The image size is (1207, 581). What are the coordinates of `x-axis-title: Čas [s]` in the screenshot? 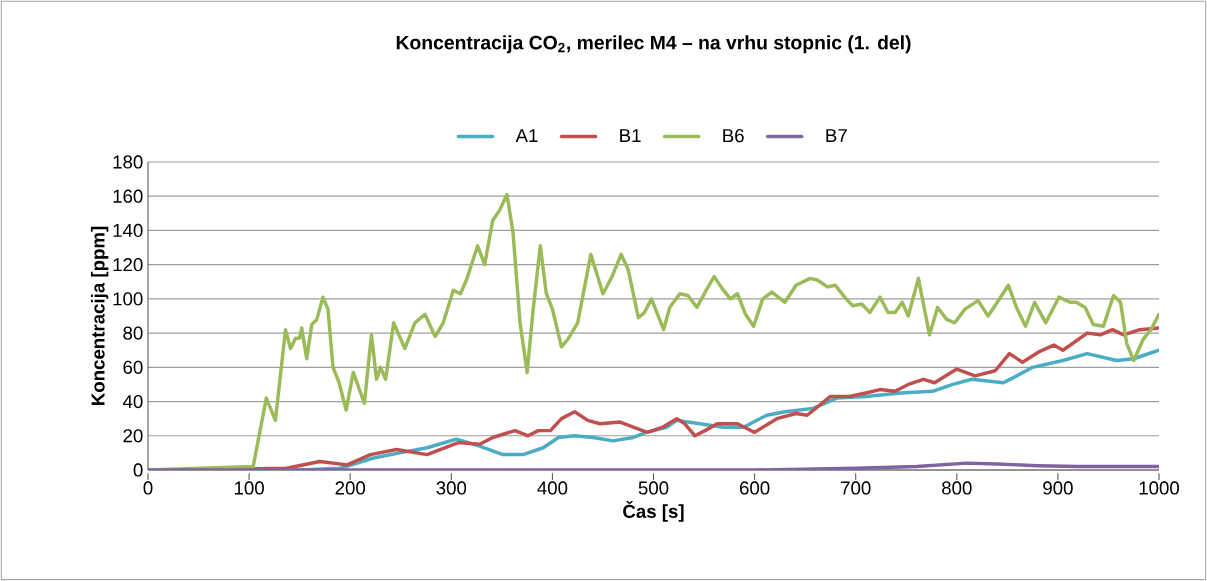 It's located at (653, 511).